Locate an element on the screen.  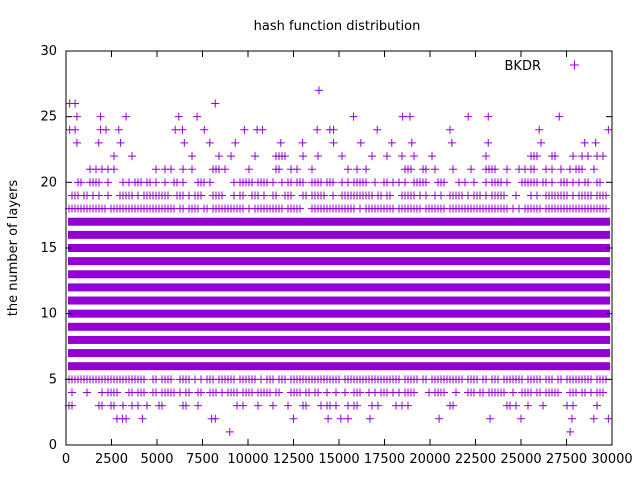
chart-title: hash function distribution is located at coordinates (337, 26).